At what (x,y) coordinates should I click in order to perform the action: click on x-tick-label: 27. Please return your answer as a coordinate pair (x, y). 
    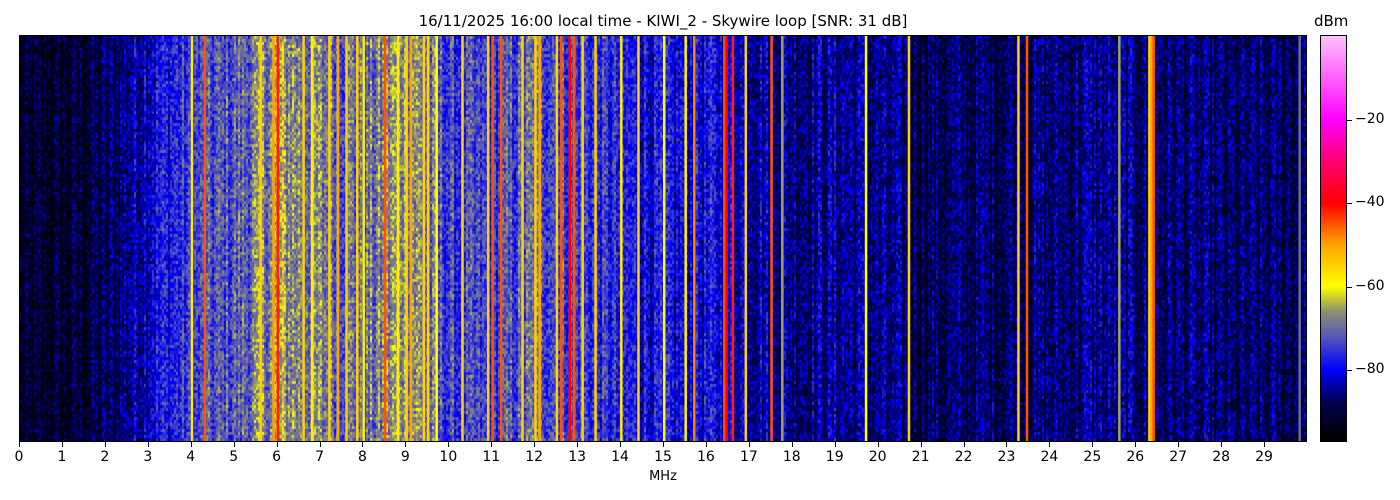
    Looking at the image, I should click on (1178, 457).